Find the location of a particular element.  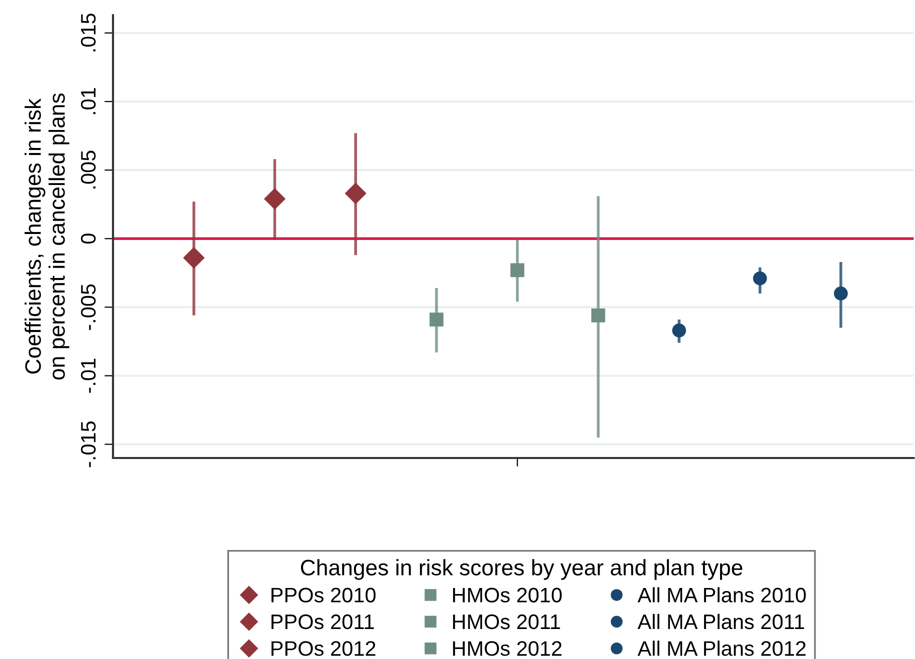

legend-title: Changes in risk scores by year and plan type is located at coordinates (521, 569).